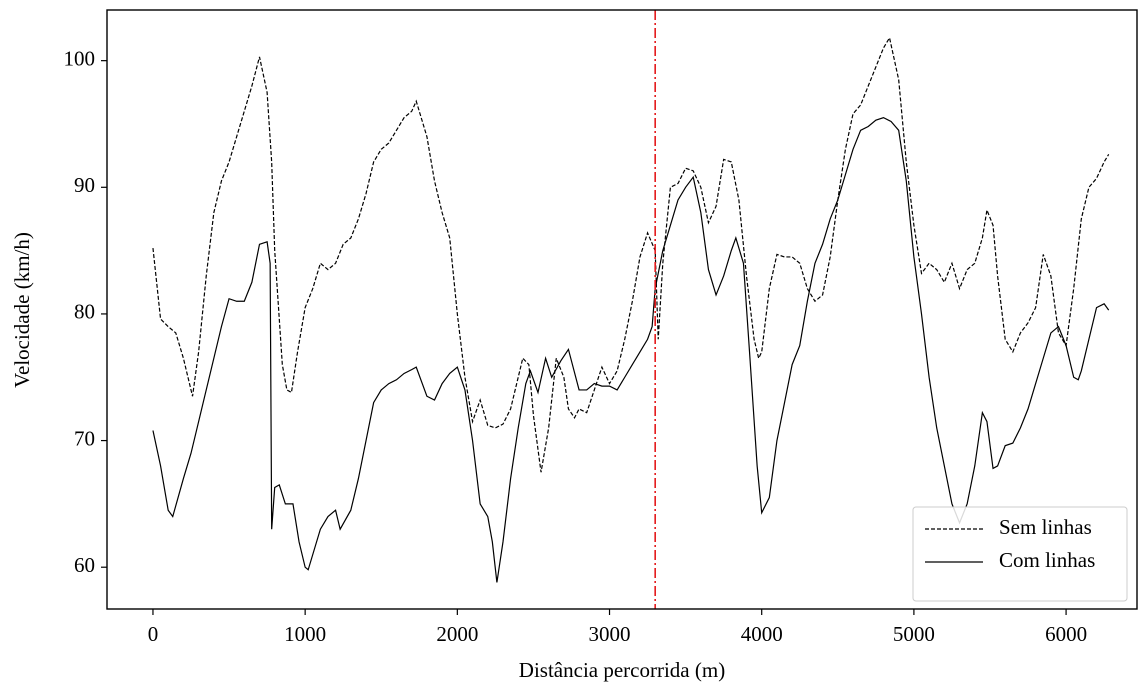  Describe the element at coordinates (153, 634) in the screenshot. I see `x-tick-label: 0` at that location.